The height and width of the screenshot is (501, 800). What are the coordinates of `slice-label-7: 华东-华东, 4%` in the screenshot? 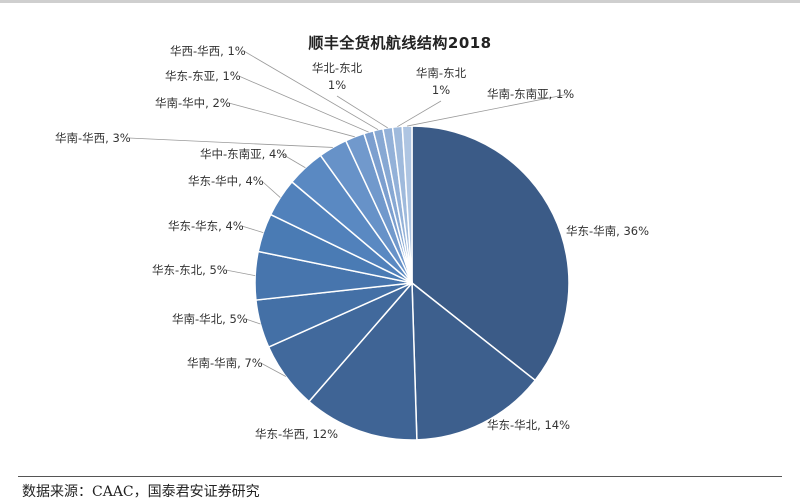 It's located at (206, 226).